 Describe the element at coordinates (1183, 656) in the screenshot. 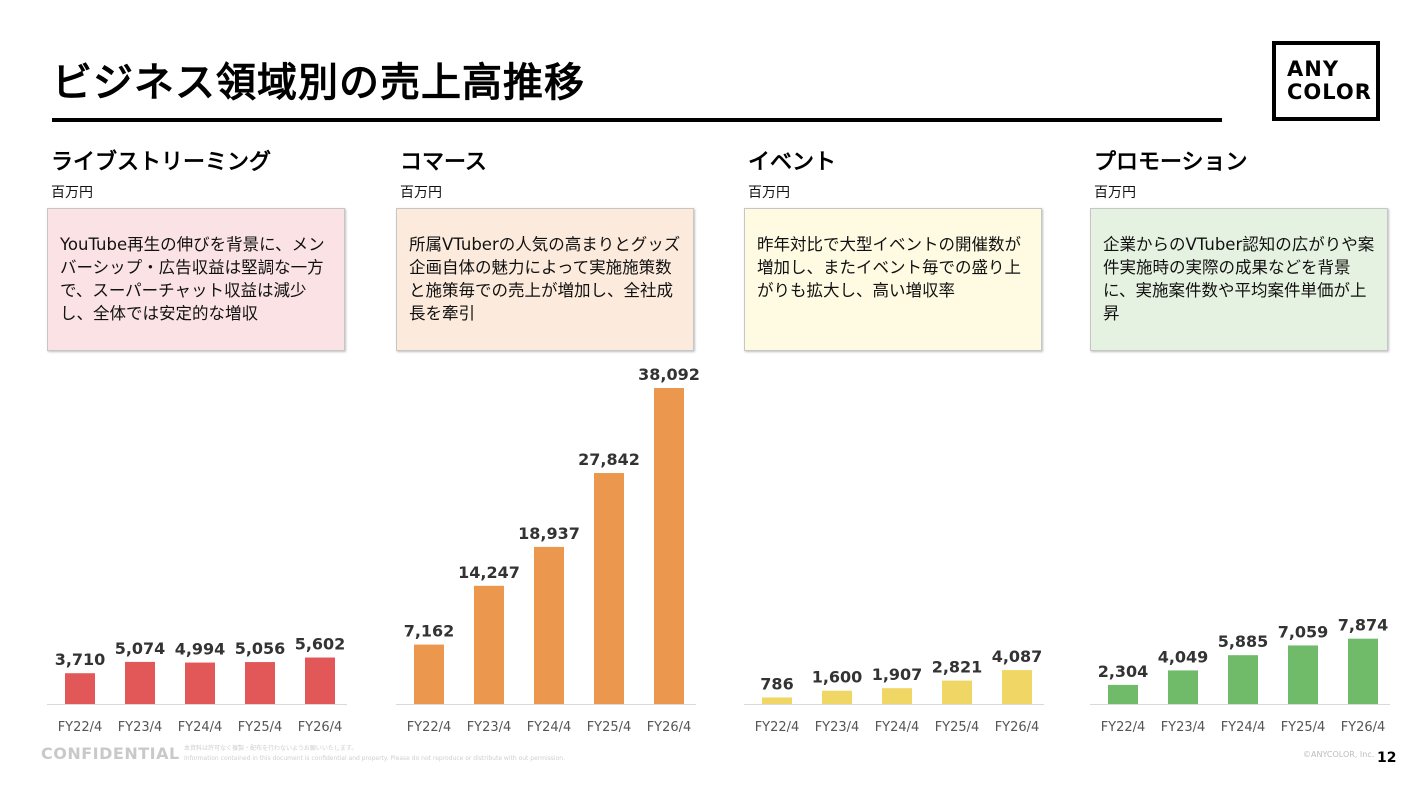

I see `data-label: 4,049` at that location.